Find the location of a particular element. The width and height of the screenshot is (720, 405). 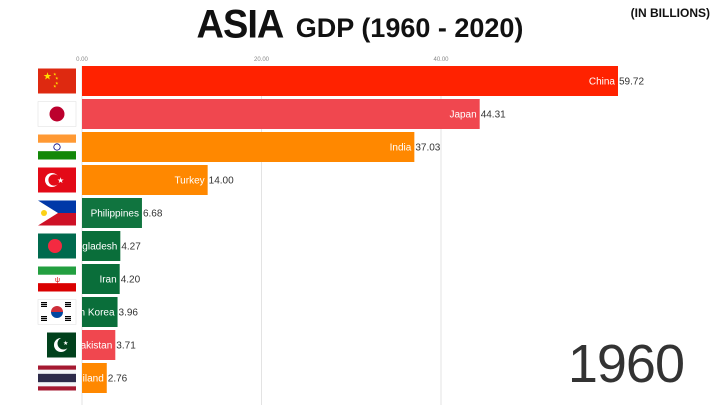

iran-flag-icon: ψ is located at coordinates (57, 279).